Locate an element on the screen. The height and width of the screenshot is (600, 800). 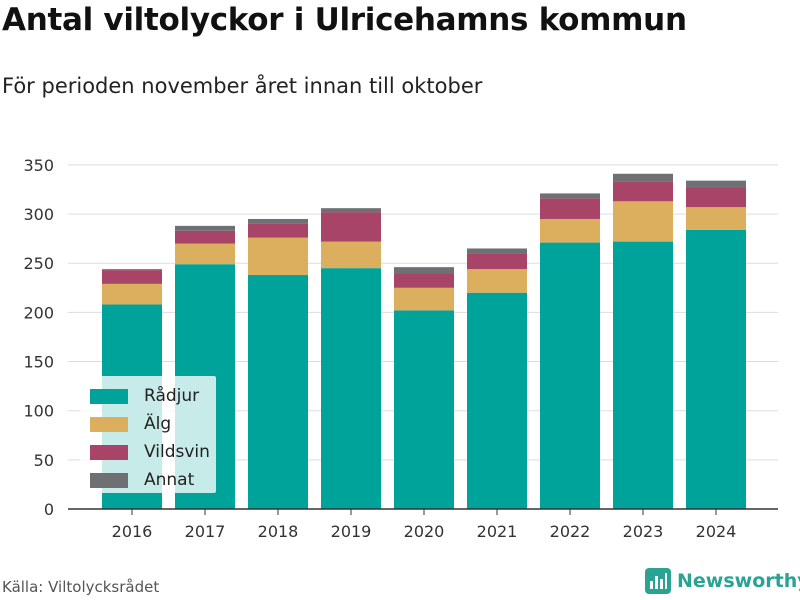
x-tick-label: 2017 is located at coordinates (205, 531).